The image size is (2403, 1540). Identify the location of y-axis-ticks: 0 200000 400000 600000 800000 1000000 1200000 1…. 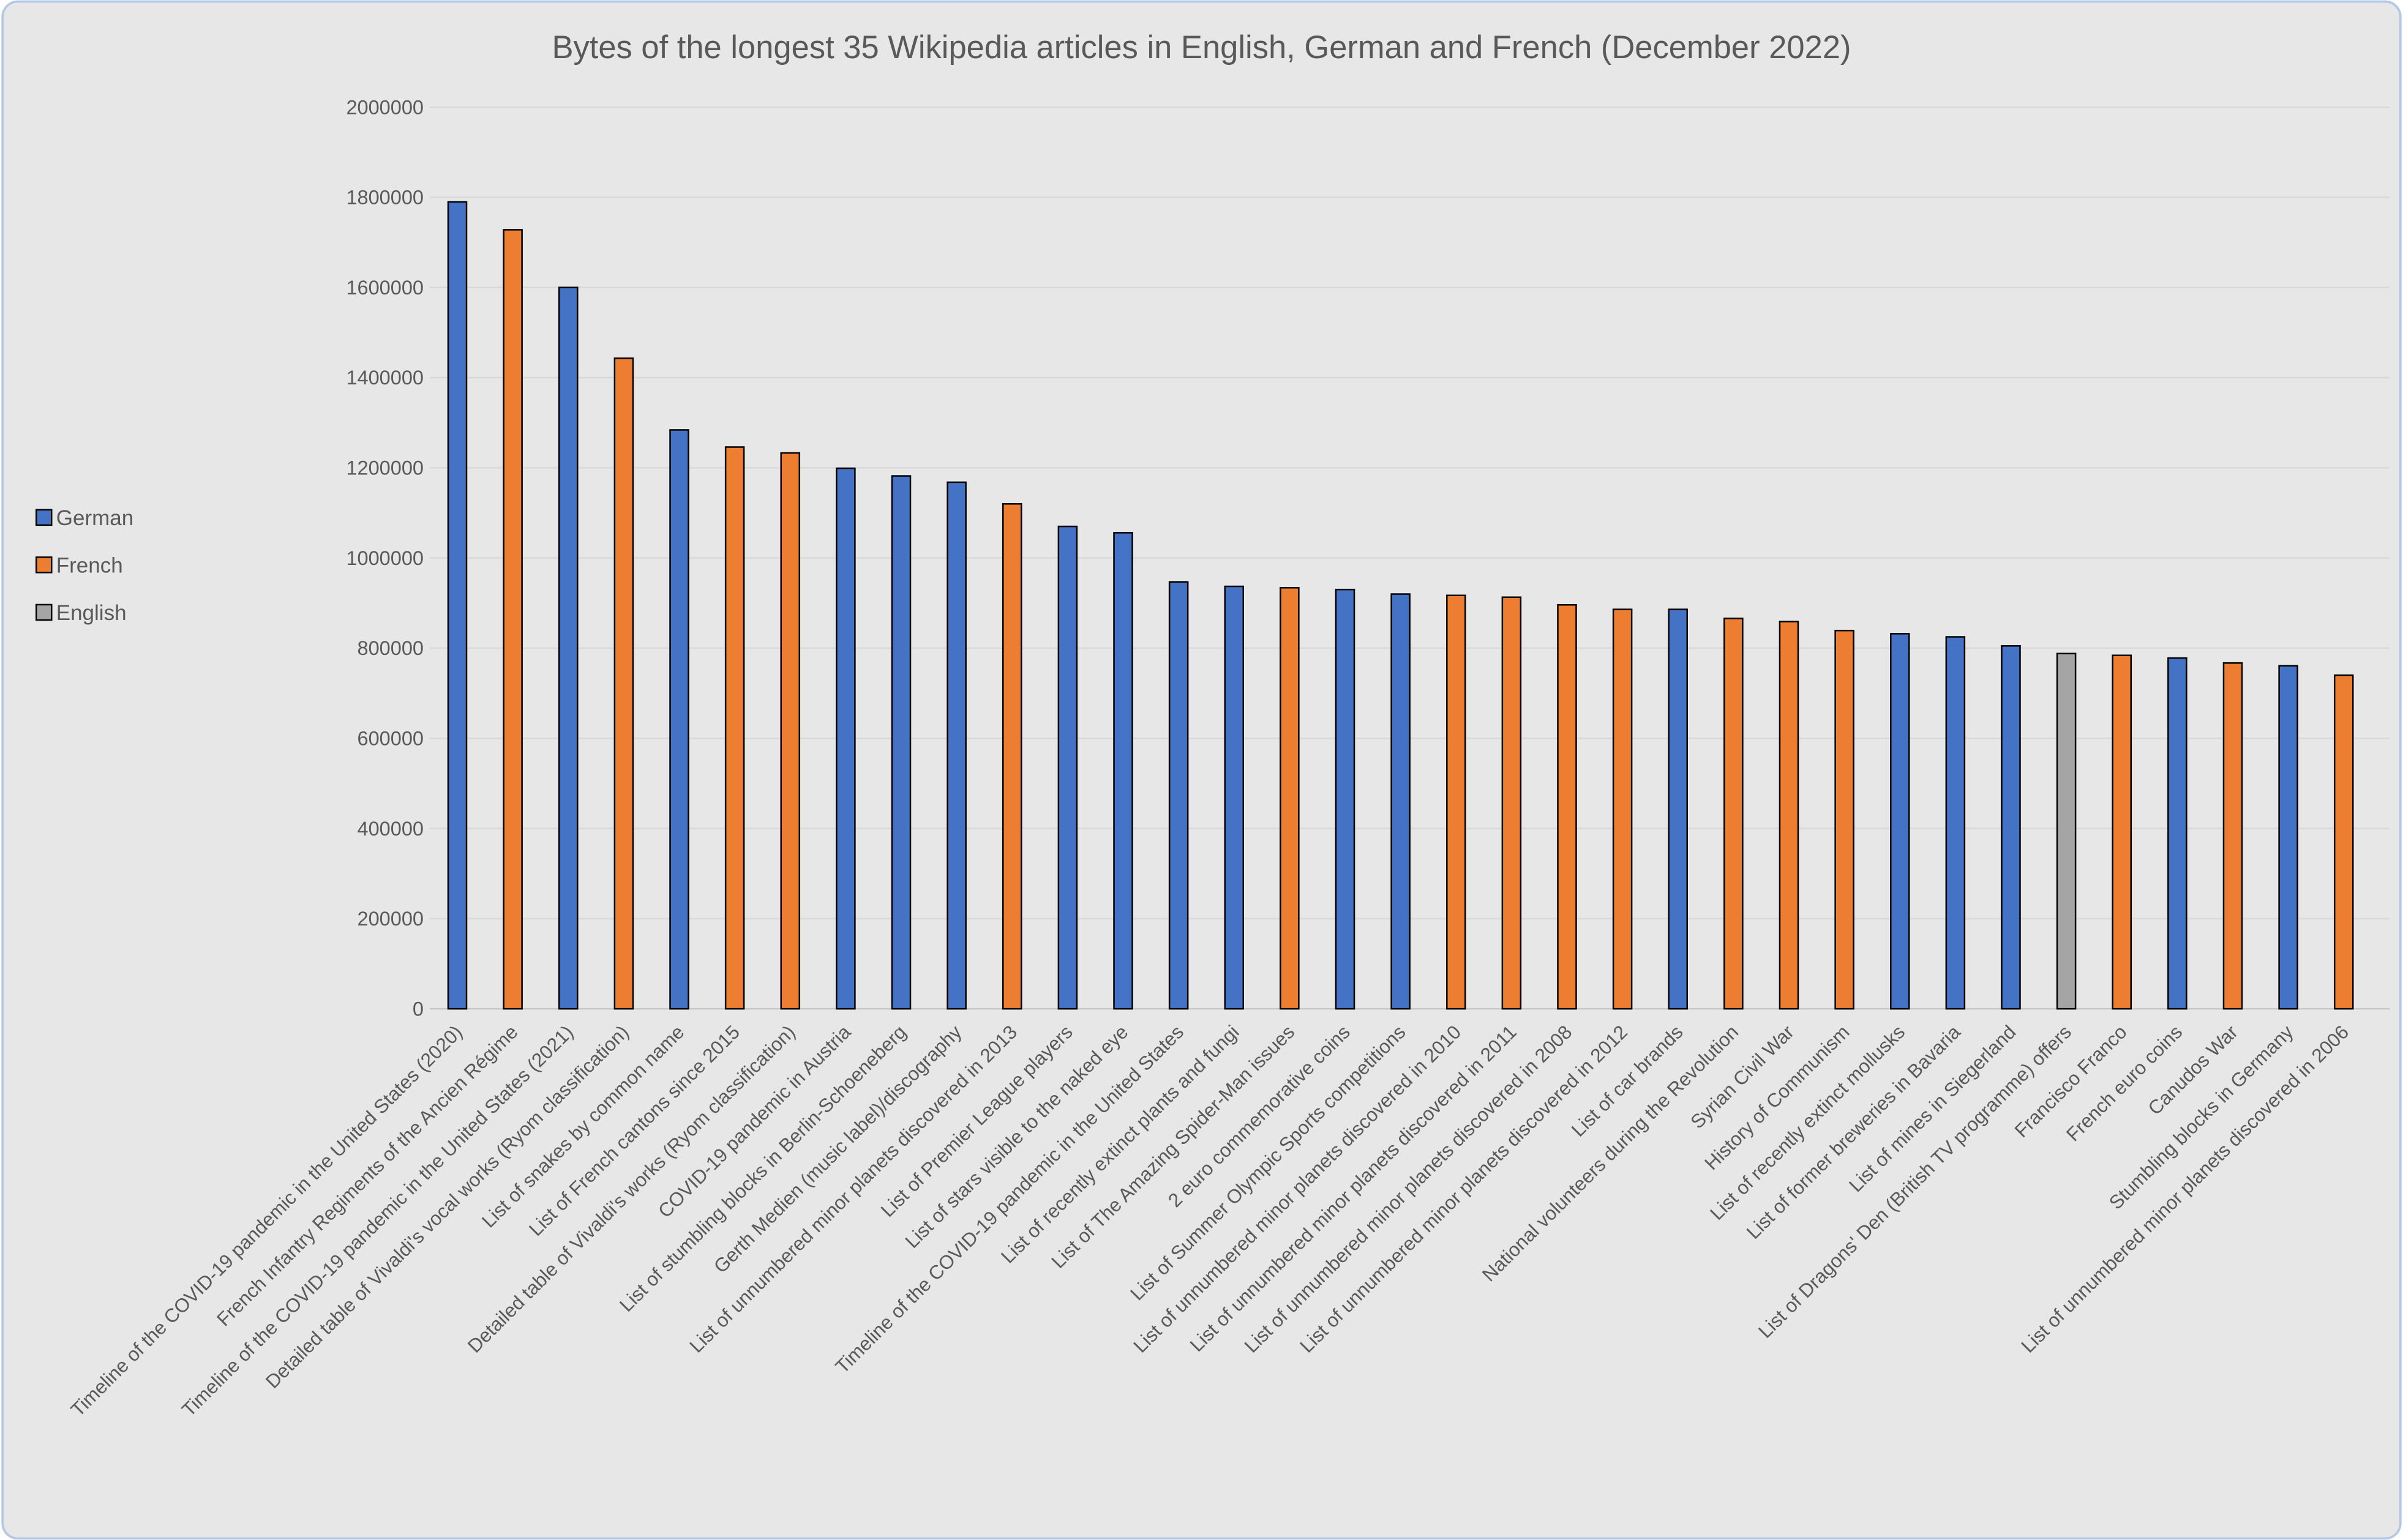
(385, 558).